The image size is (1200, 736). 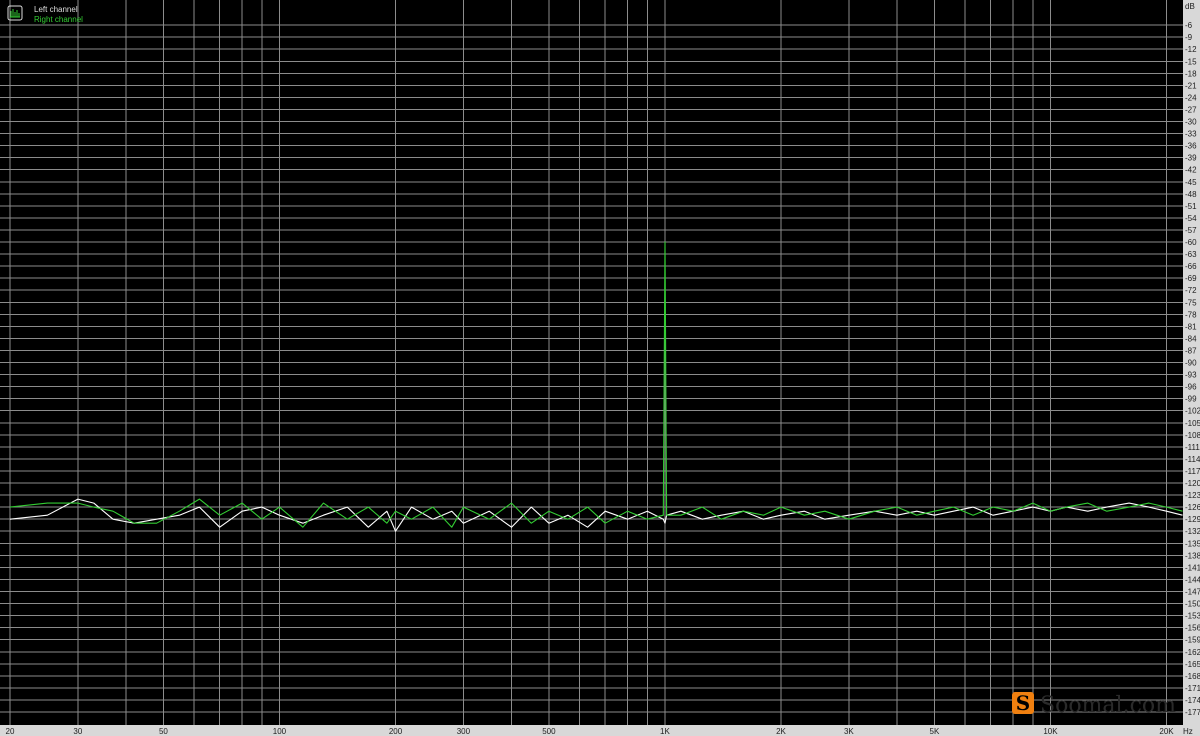 What do you see at coordinates (58, 19) in the screenshot?
I see `legend-right-channel: Right channel` at bounding box center [58, 19].